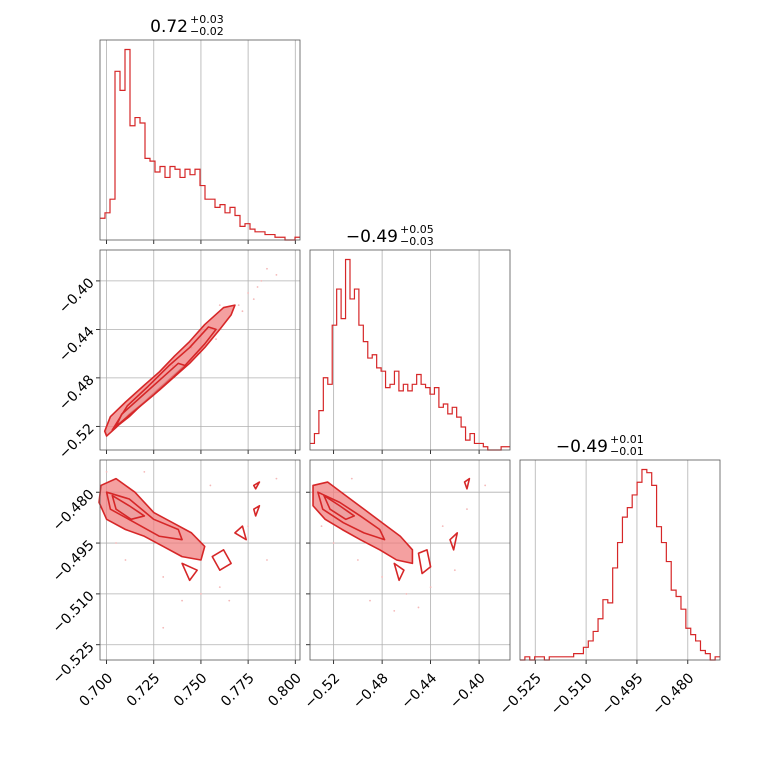 The image size is (760, 760). I want to click on y-tick-label-p1-3: −0.40, so click(77, 296).